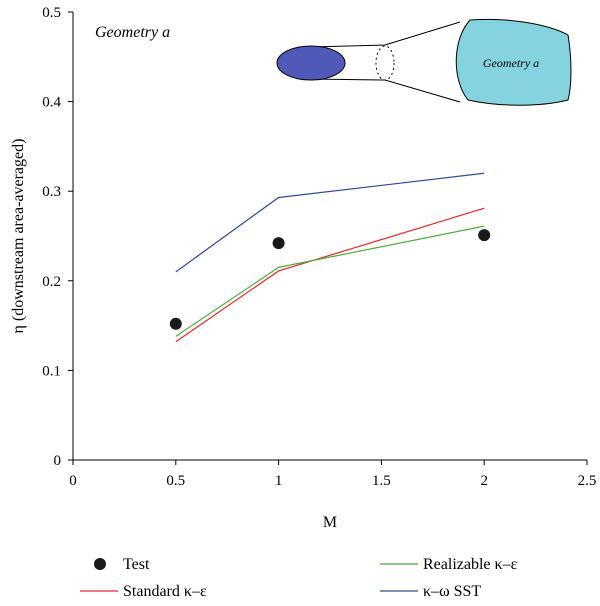 Image resolution: width=600 pixels, height=606 pixels. Describe the element at coordinates (381, 481) in the screenshot. I see `x-tick-label: 1.5` at that location.